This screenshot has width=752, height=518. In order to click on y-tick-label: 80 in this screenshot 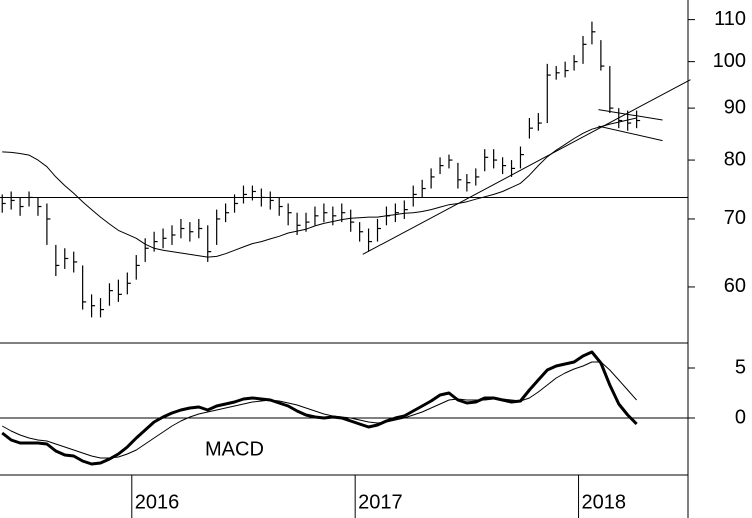, I will do `click(735, 159)`.